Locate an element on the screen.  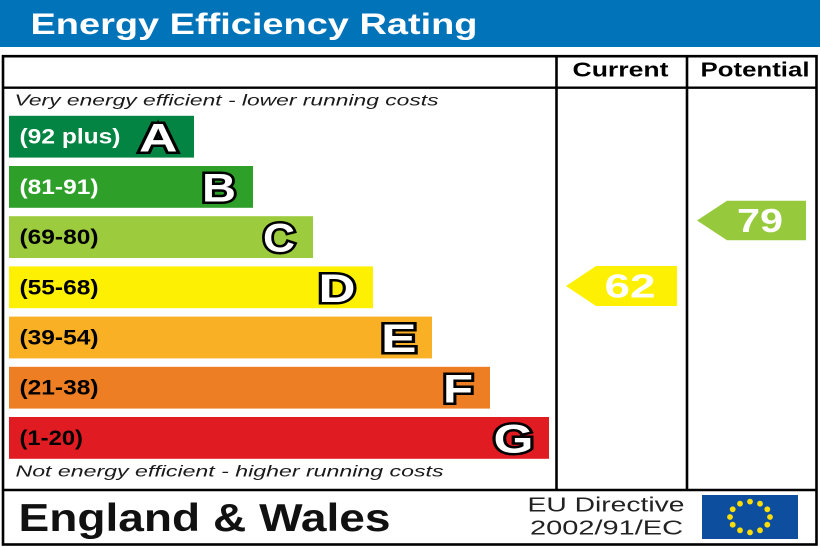
svg-text: B is located at coordinates (219, 189).